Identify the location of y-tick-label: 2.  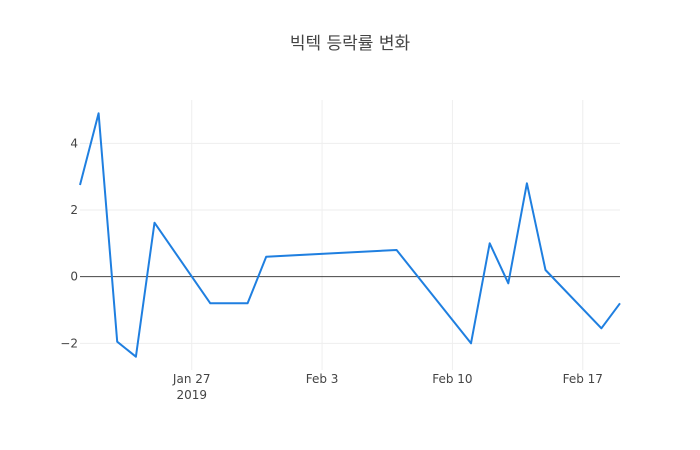
(74, 210).